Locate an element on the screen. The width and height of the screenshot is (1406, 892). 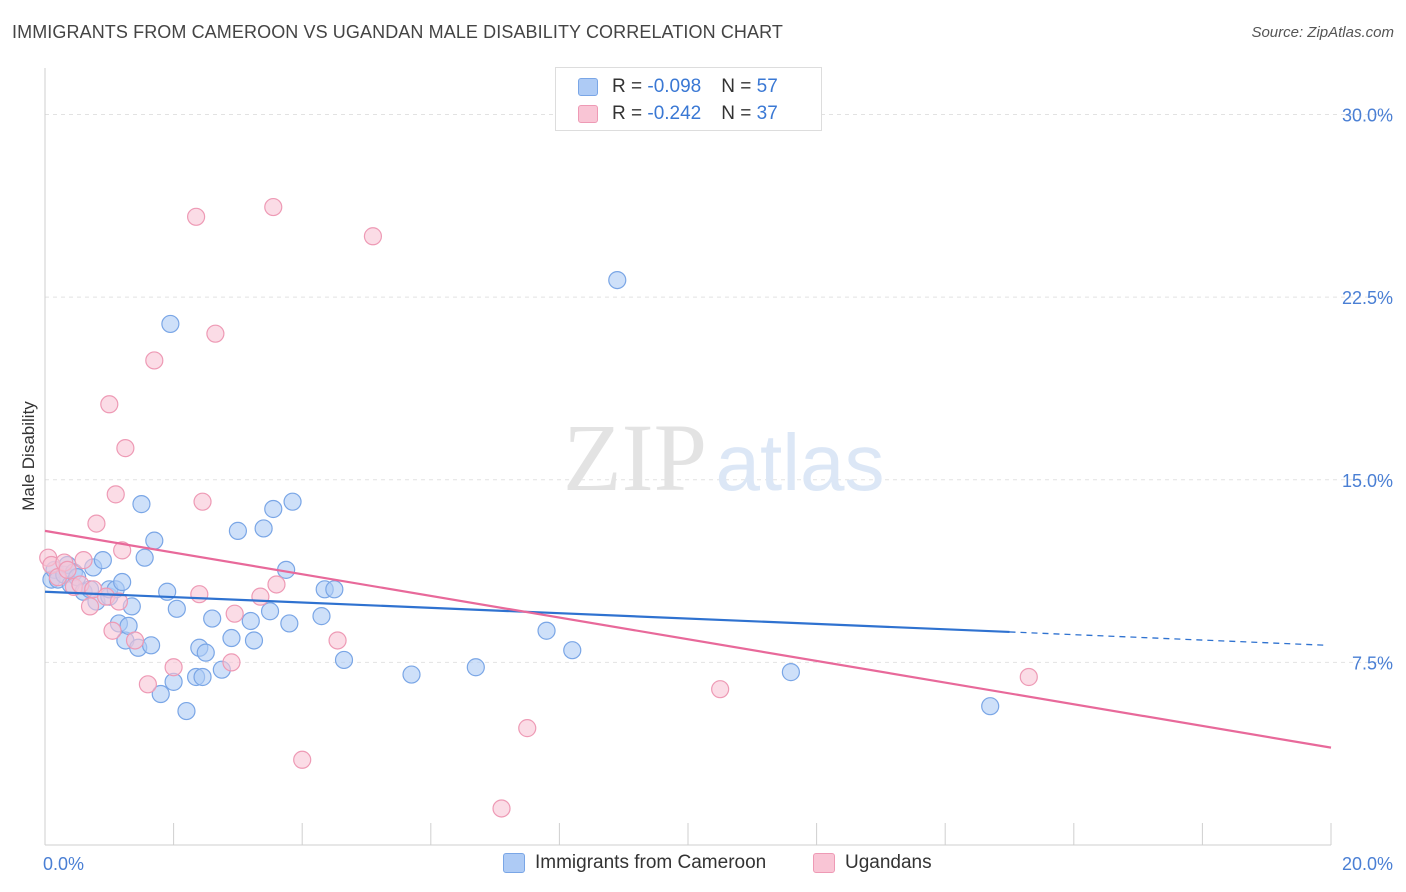
y-tick-label: 7.5% is located at coordinates (1372, 663).